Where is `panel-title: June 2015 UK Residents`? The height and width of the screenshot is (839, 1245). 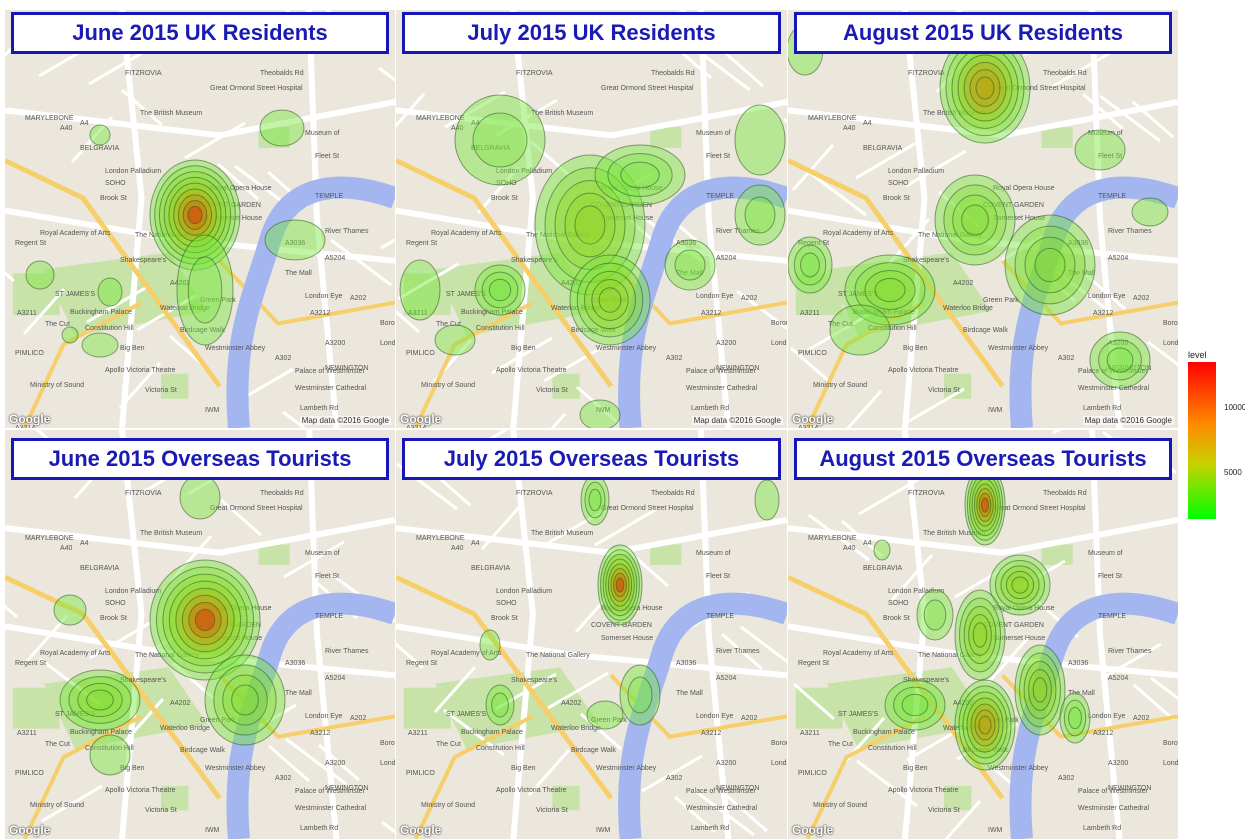
panel-title: June 2015 UK Residents is located at coordinates (200, 33).